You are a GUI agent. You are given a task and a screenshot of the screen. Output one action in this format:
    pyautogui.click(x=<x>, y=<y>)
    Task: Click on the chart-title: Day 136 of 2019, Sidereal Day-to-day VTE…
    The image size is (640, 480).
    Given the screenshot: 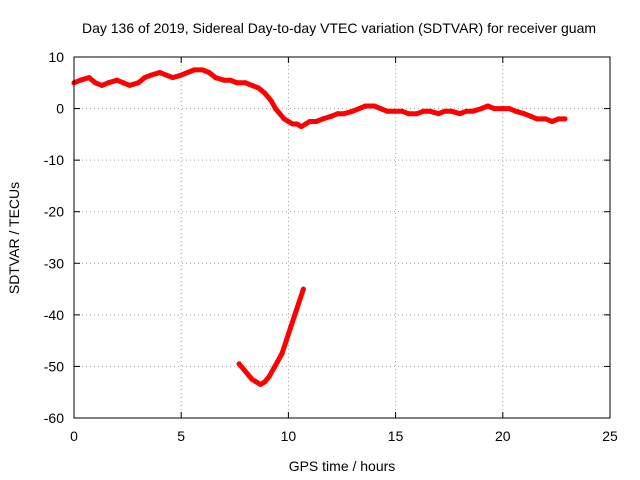 What is the action you would take?
    pyautogui.click(x=339, y=28)
    